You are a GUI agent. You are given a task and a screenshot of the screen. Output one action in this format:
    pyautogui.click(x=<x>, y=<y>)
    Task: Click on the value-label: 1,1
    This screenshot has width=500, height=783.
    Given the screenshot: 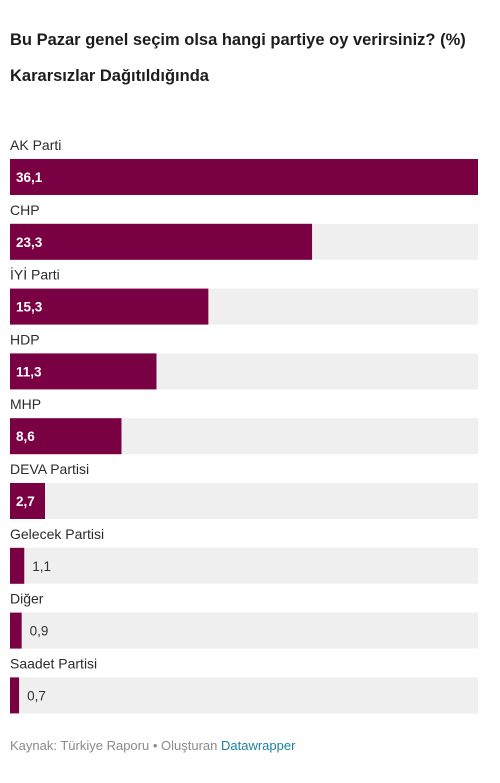 What is the action you would take?
    pyautogui.click(x=41, y=566)
    